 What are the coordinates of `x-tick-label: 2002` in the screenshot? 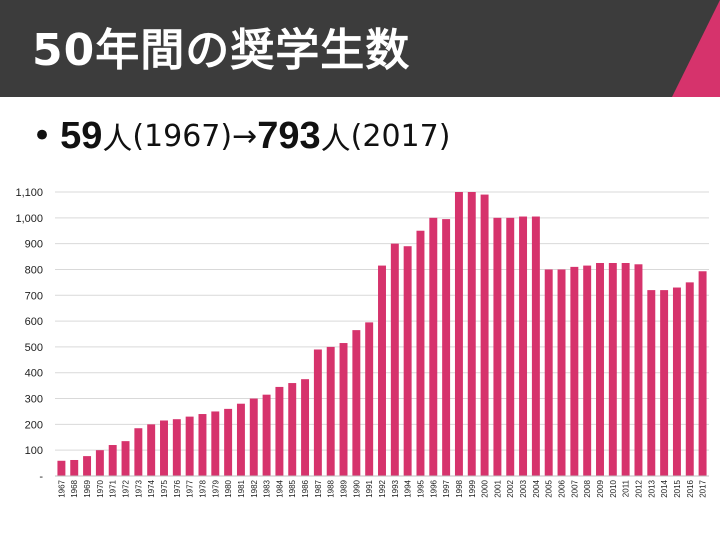 It's located at (510, 488).